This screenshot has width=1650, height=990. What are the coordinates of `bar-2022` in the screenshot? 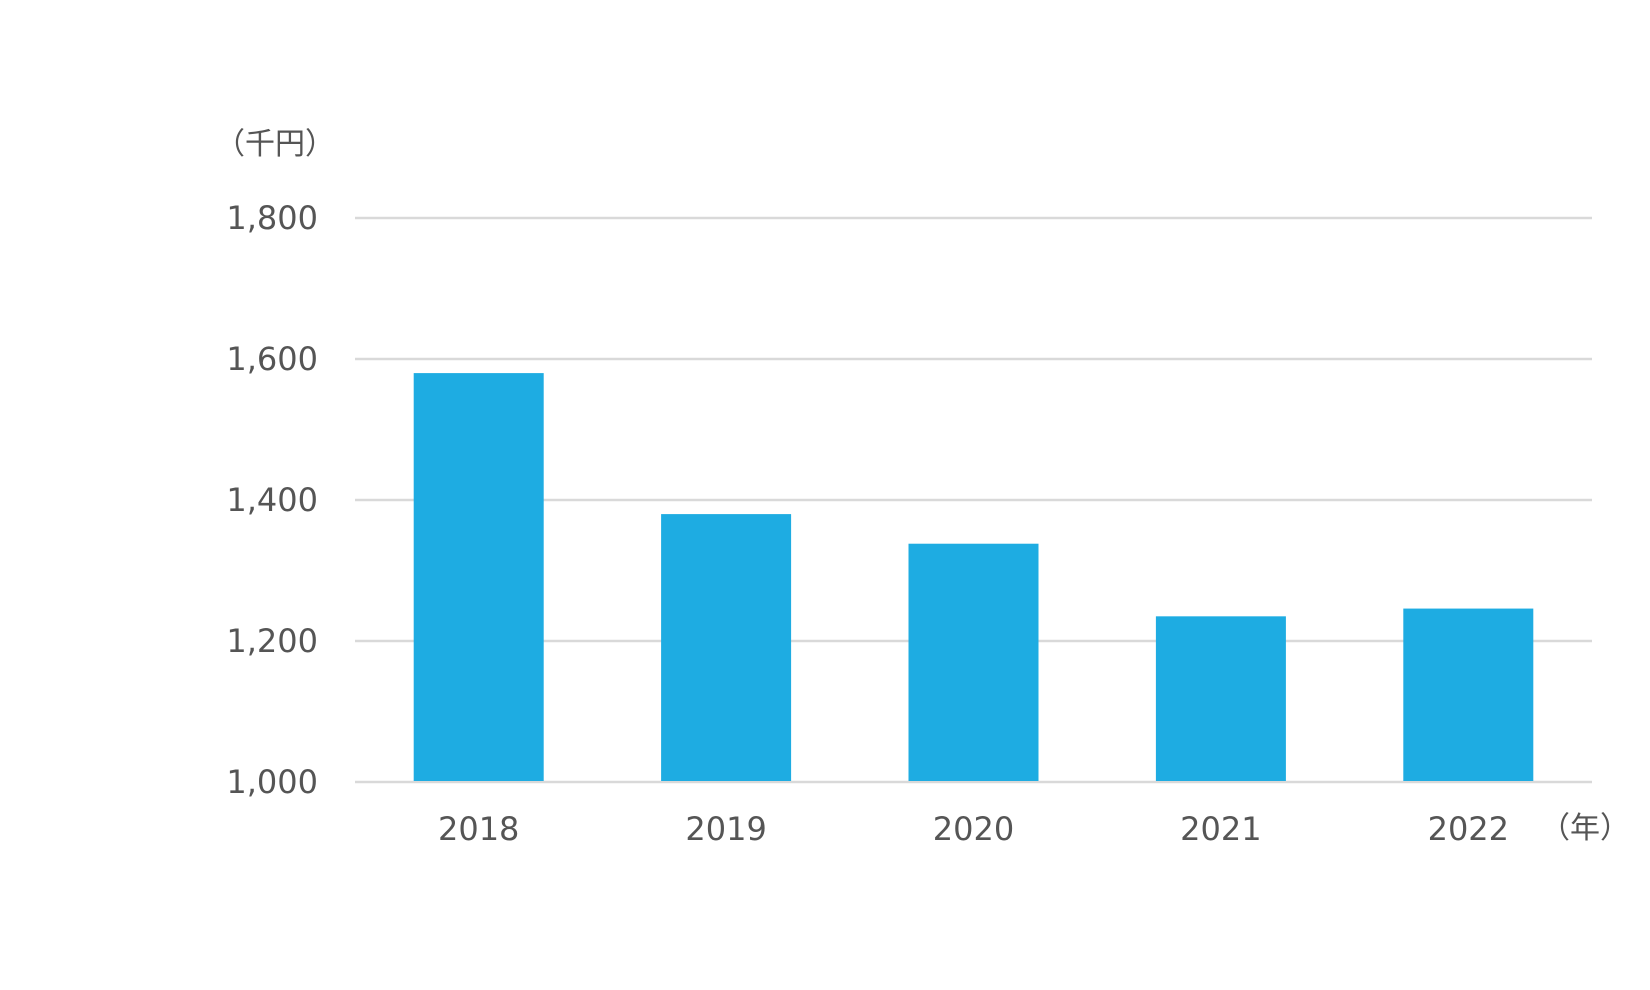 It's located at (1468, 694).